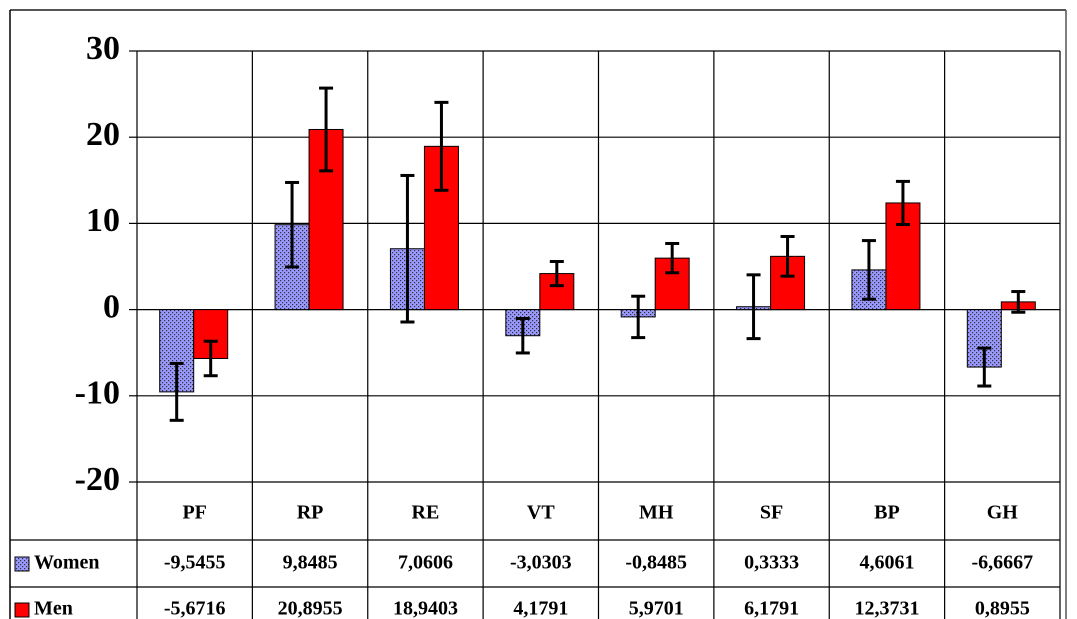 This screenshot has height=619, width=1077. What do you see at coordinates (310, 513) in the screenshot?
I see `category-label: RP` at bounding box center [310, 513].